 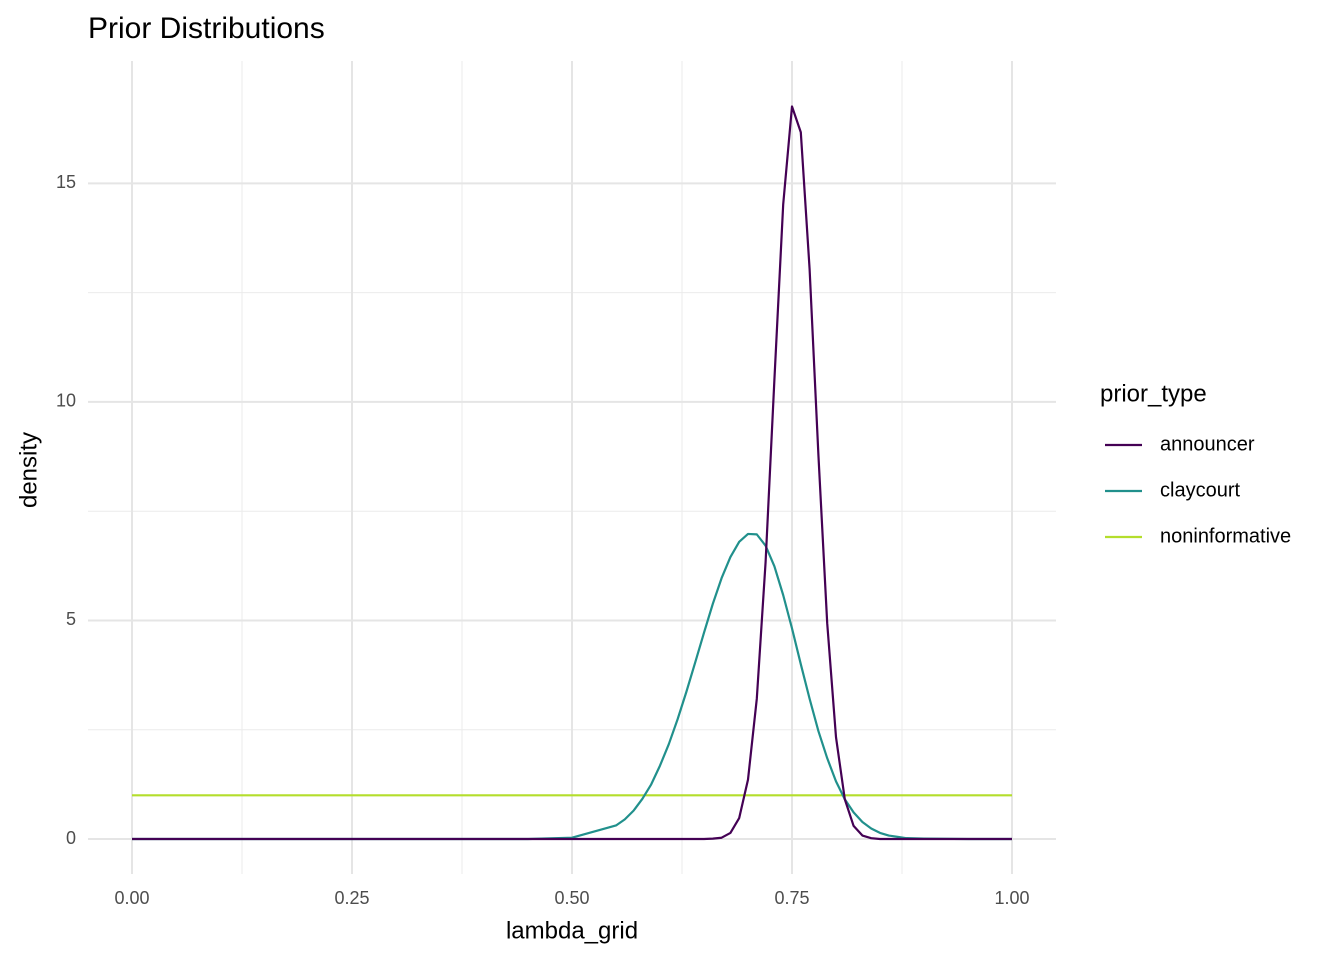 I want to click on y-tick-label: 15, so click(x=66, y=182).